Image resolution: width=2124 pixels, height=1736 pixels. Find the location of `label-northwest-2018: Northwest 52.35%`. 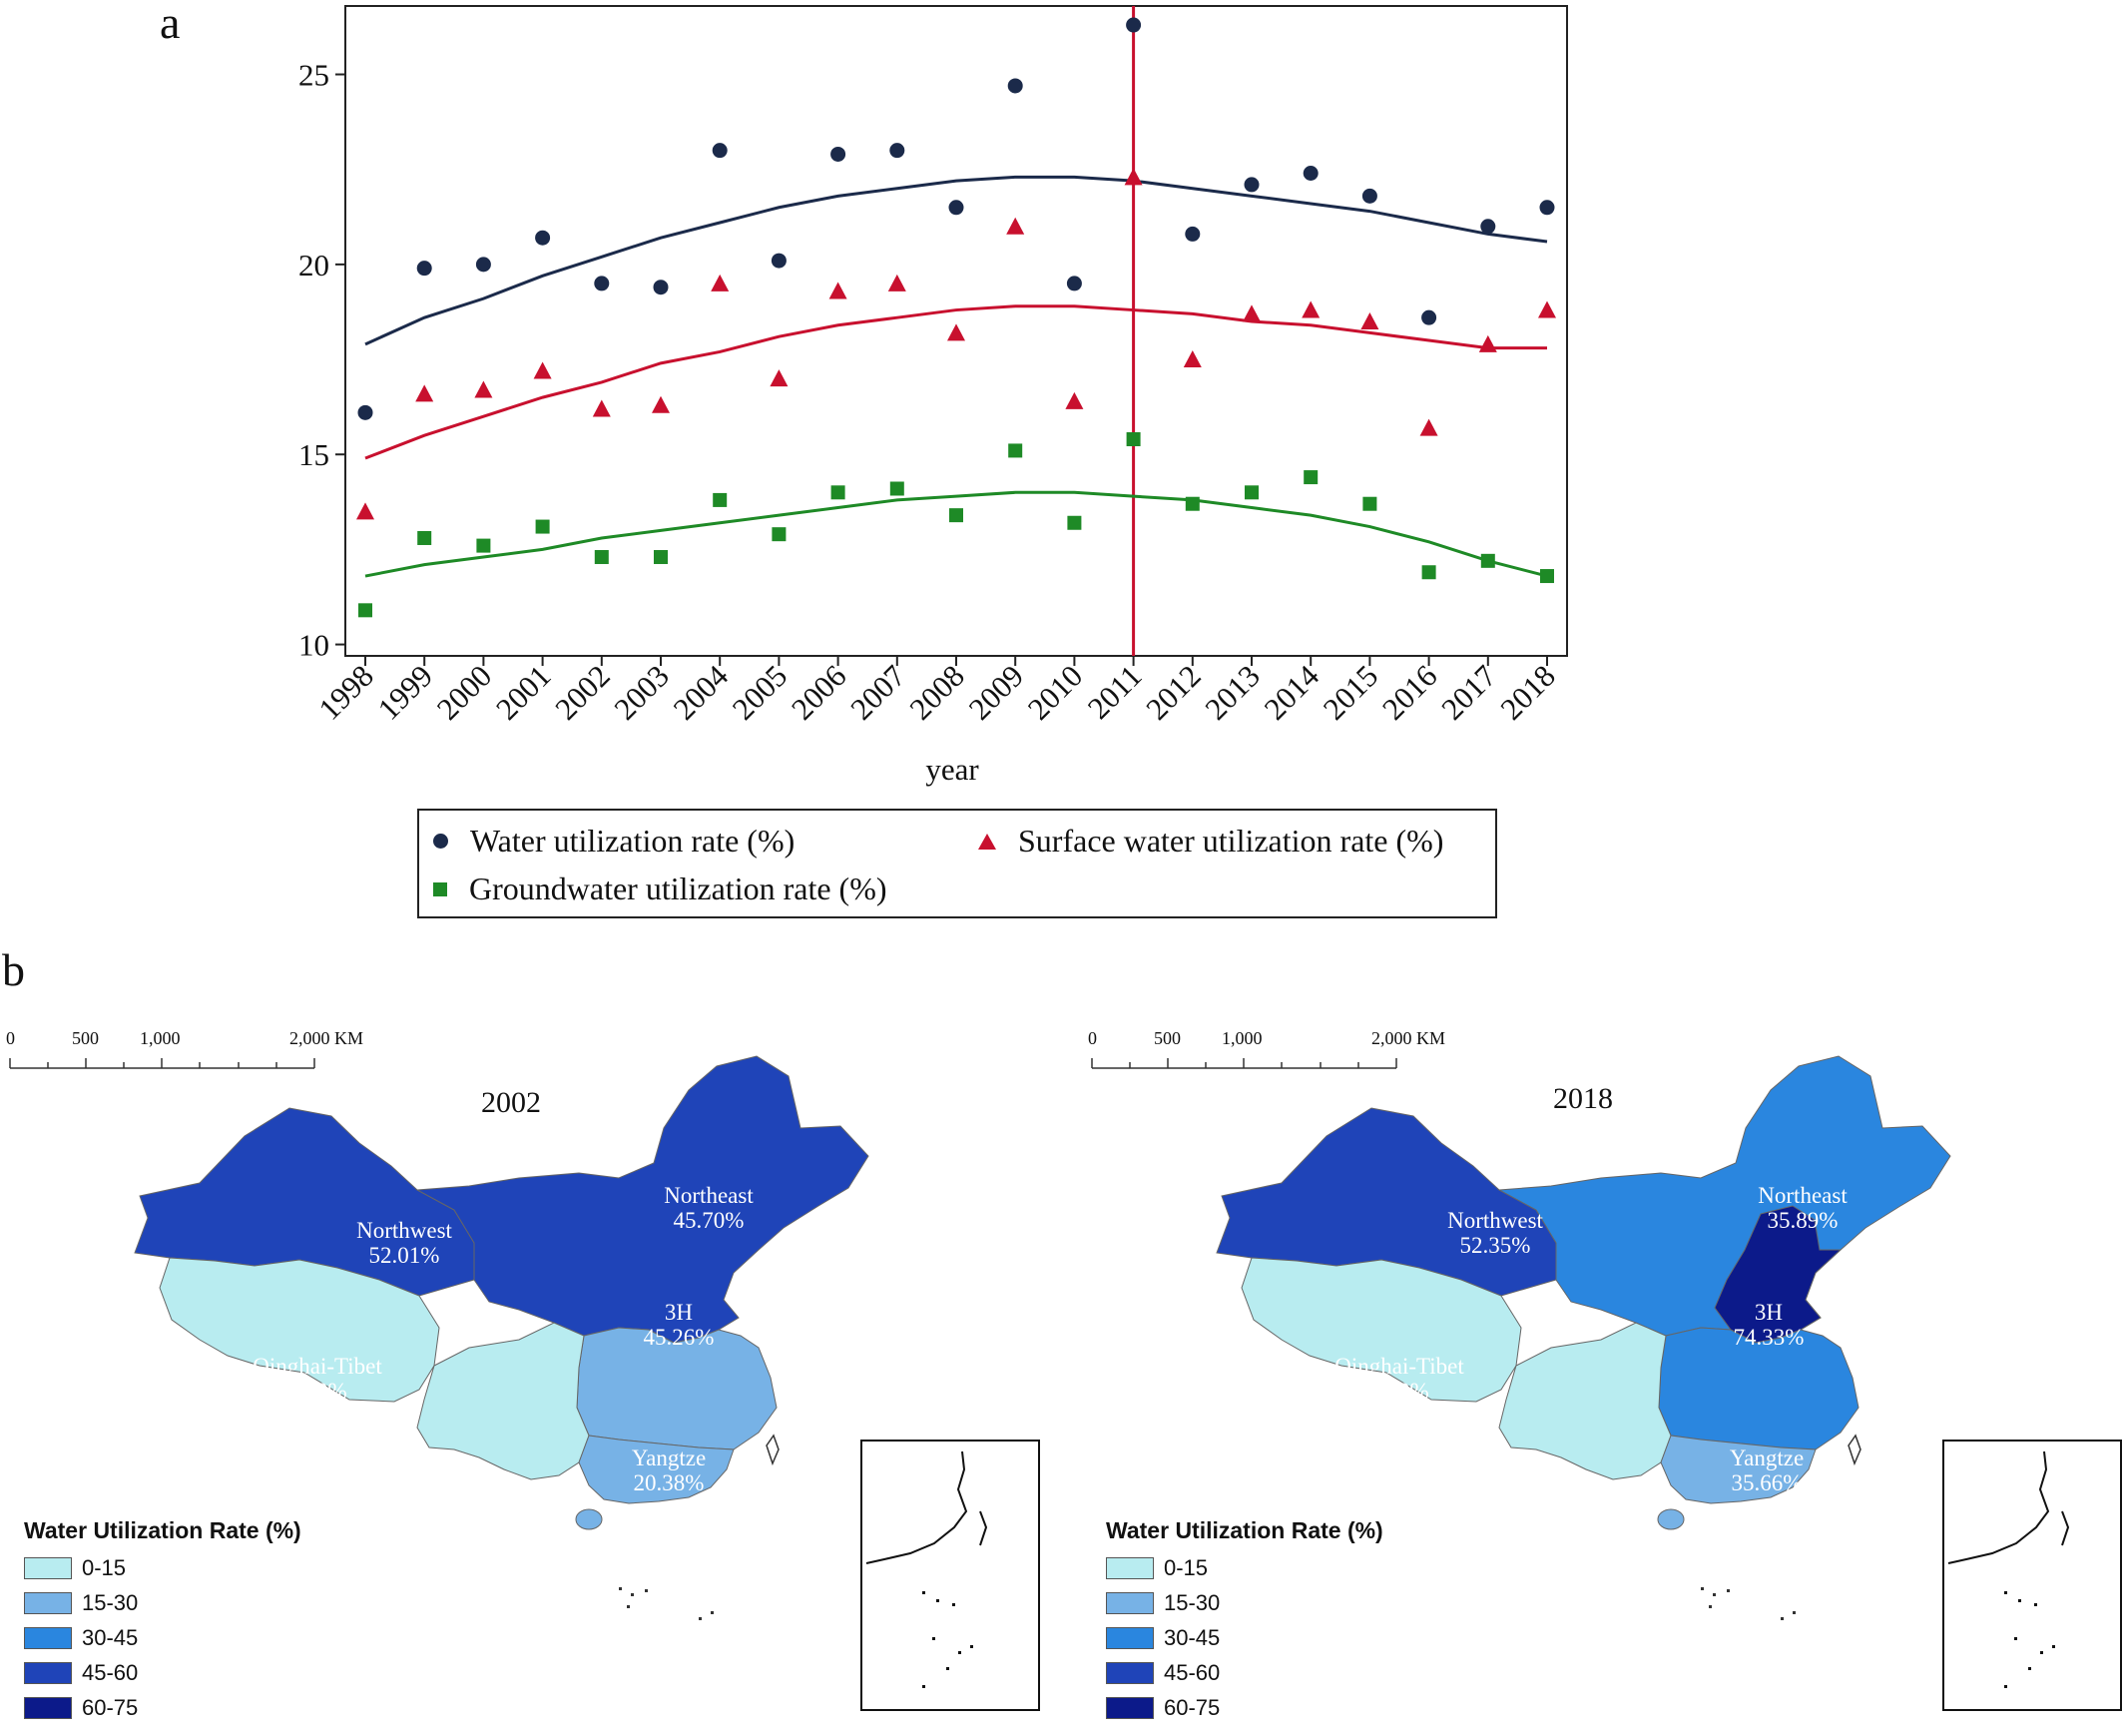

label-northwest-2018: Northwest 52.35% is located at coordinates (1495, 1233).